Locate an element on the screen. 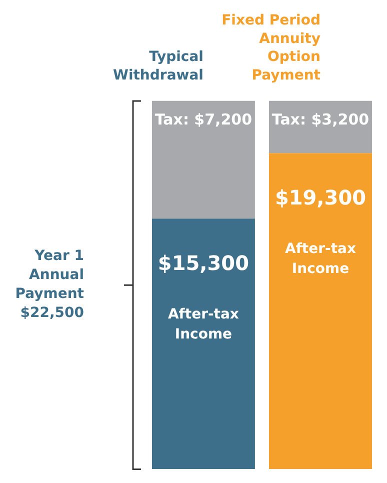 The height and width of the screenshot is (483, 387). x-tick-label: Fixed Period Annuity Option Payment is located at coordinates (271, 48).